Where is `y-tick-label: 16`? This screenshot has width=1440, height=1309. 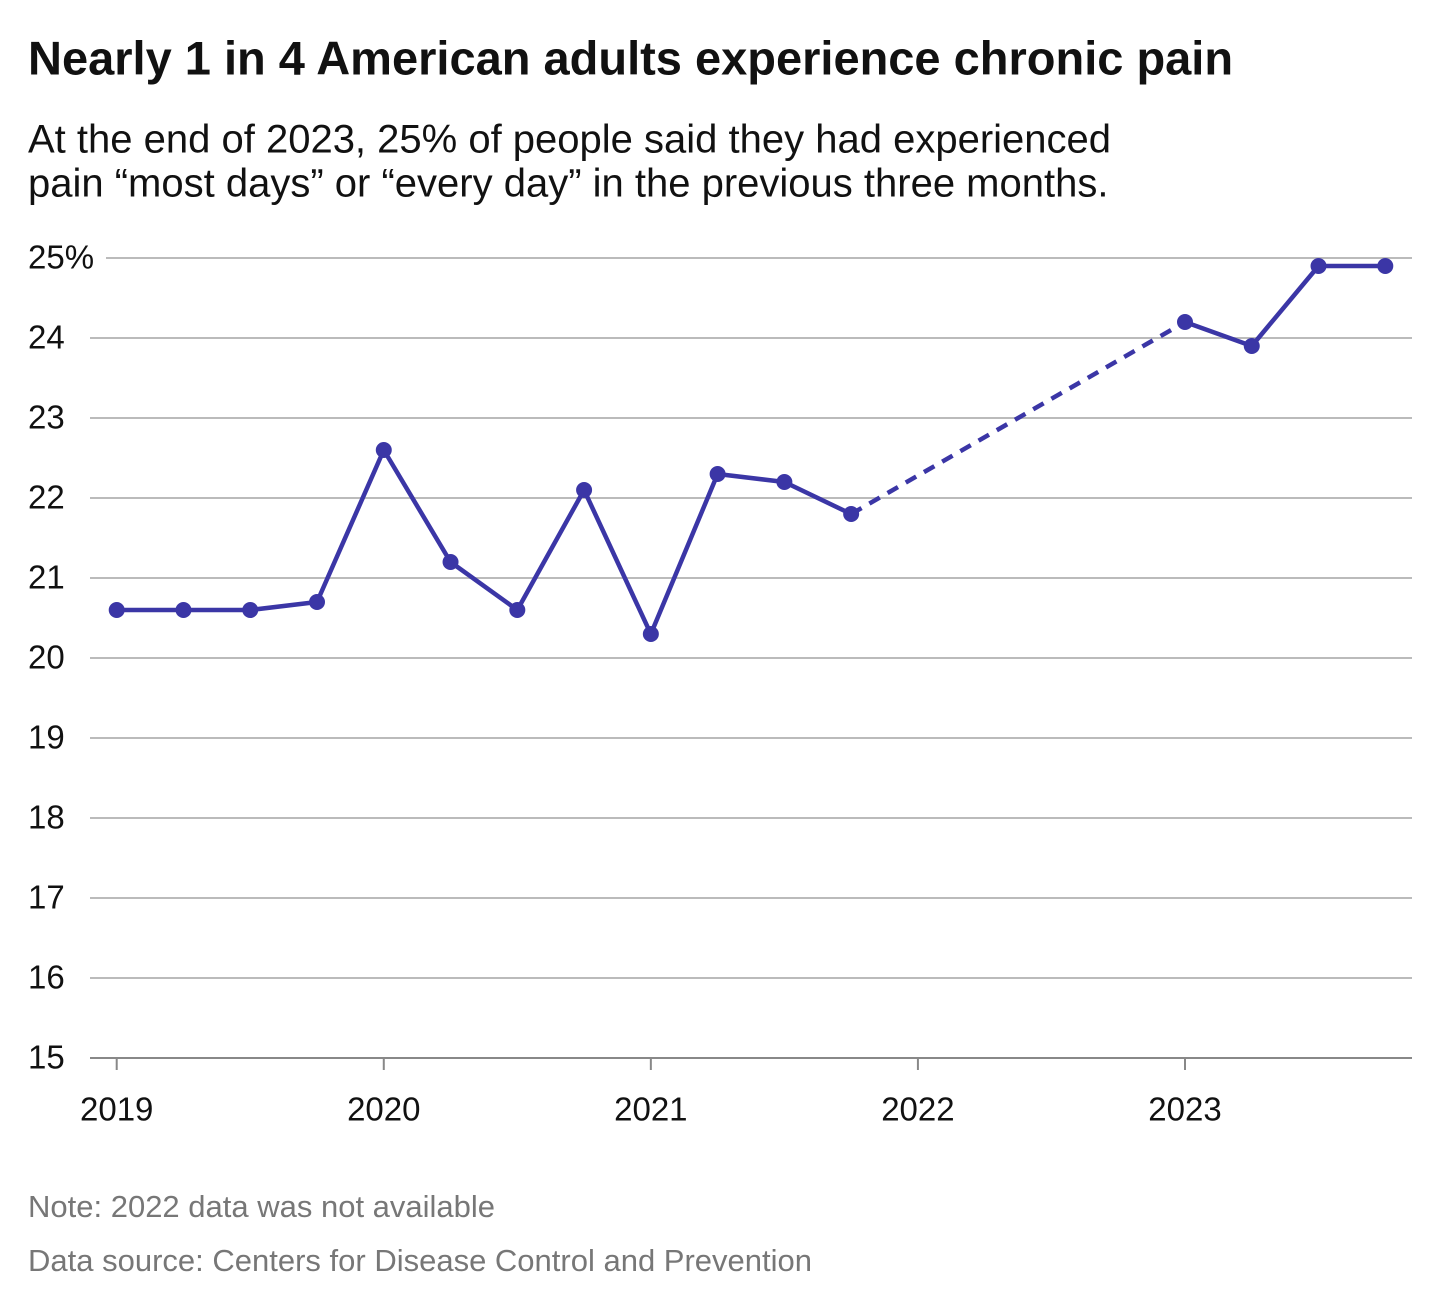
y-tick-label: 16 is located at coordinates (46, 977).